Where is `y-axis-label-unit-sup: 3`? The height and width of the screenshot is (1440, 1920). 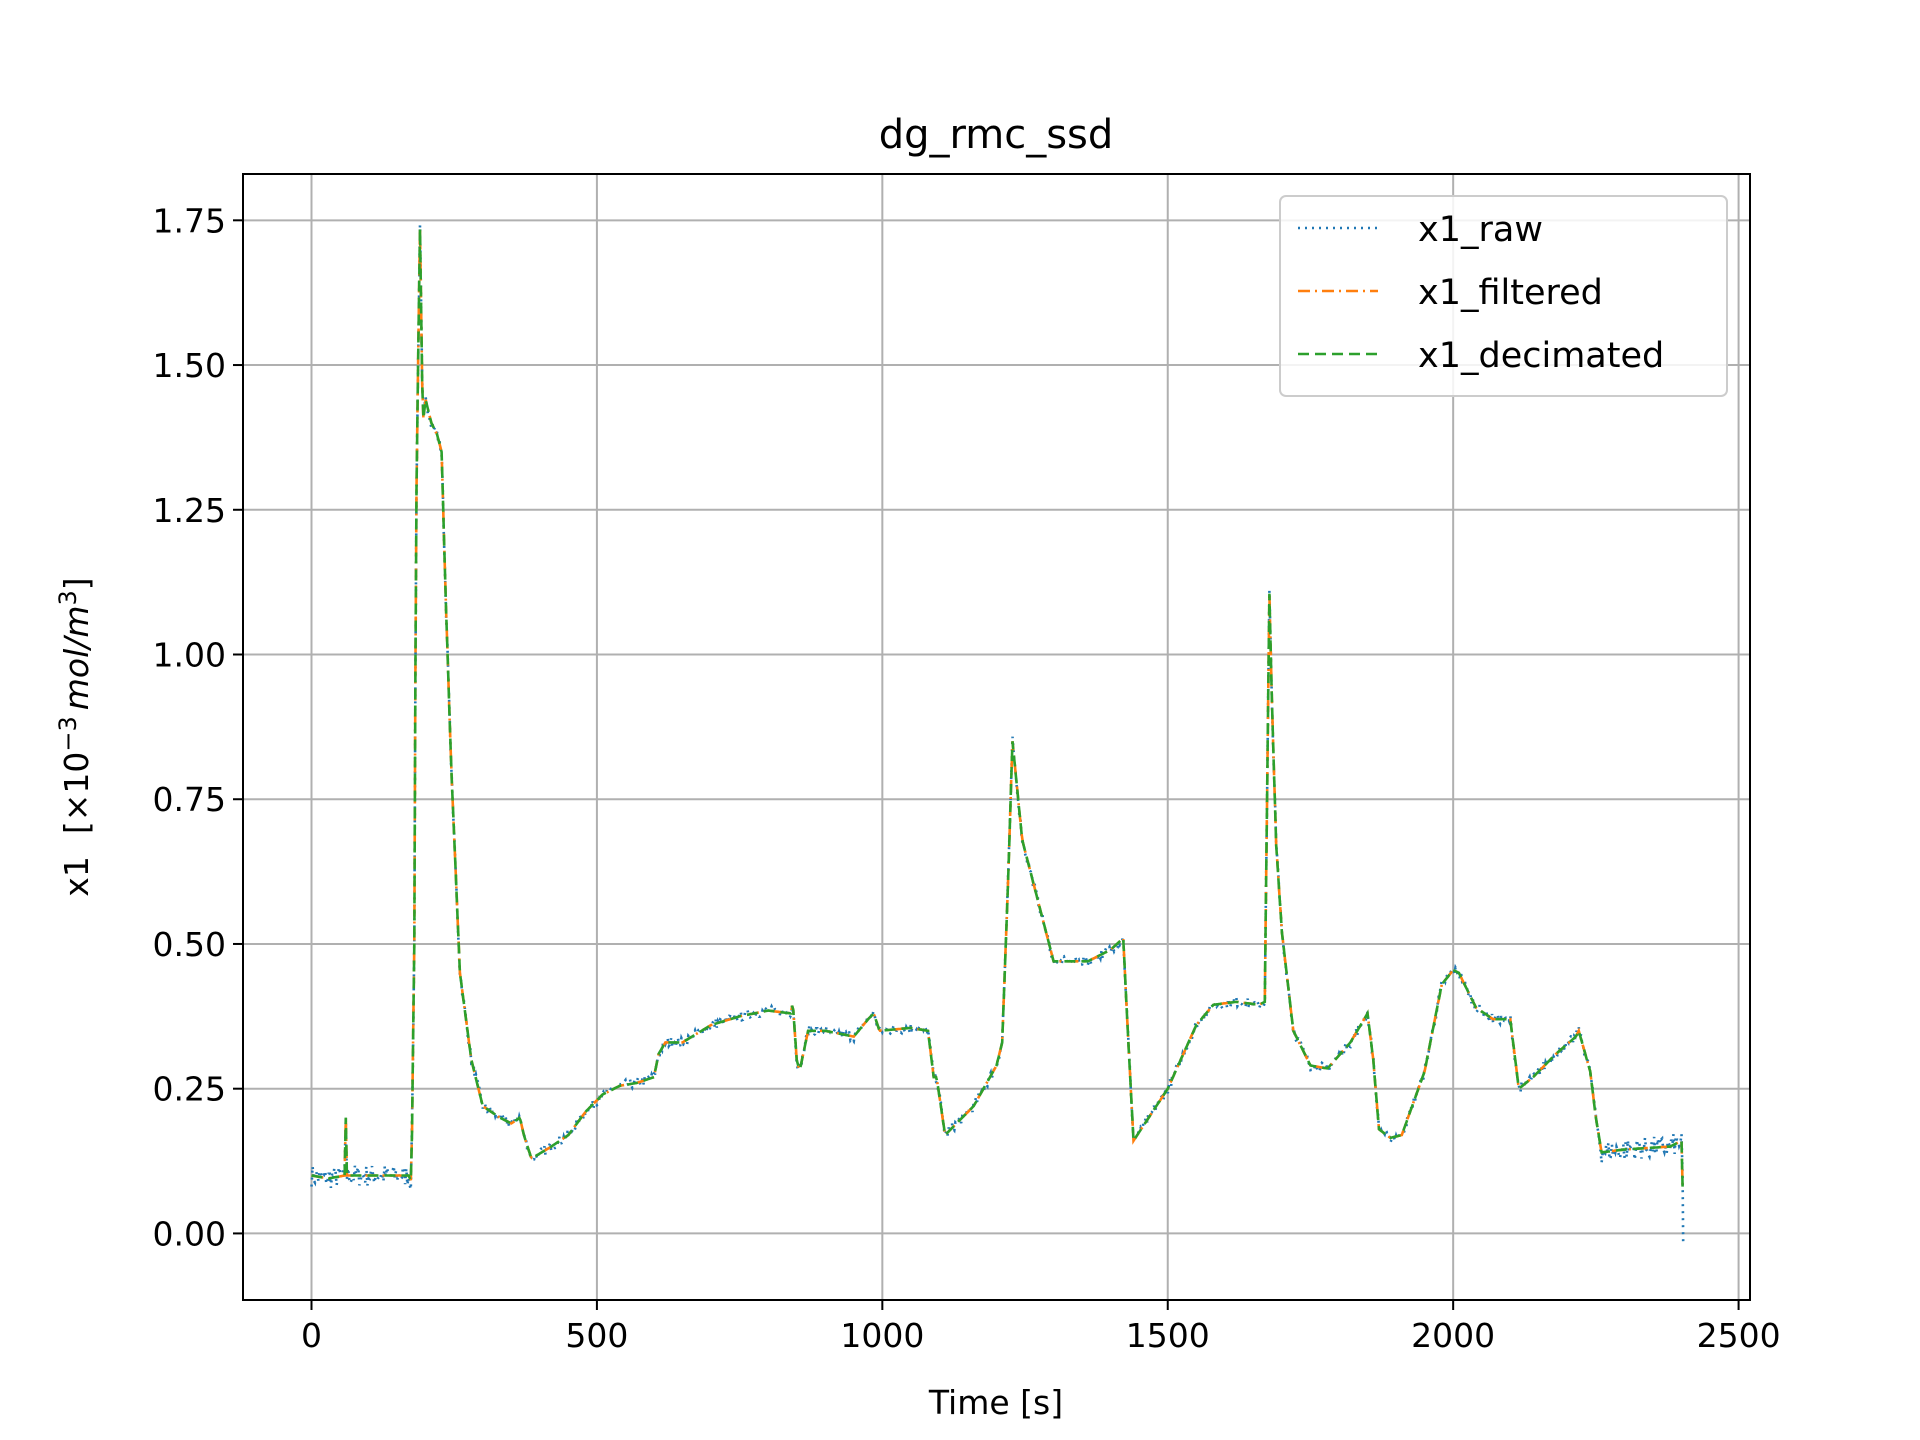 y-axis-label-unit-sup: 3 is located at coordinates (68, 597).